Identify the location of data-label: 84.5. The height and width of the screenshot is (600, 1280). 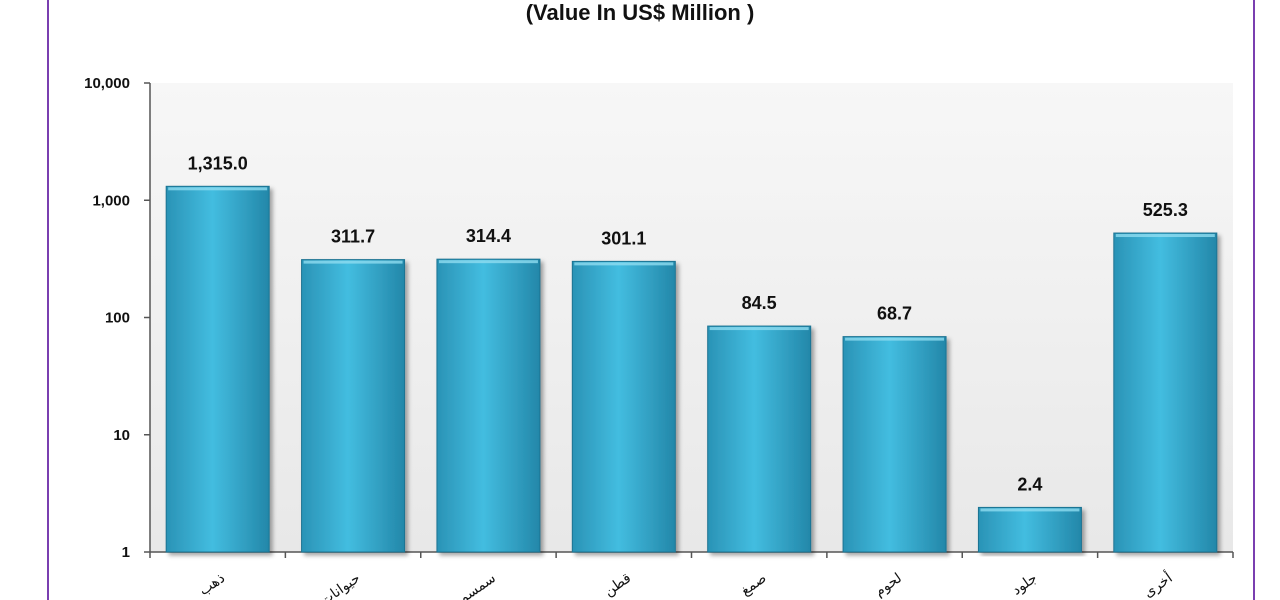
(759, 303).